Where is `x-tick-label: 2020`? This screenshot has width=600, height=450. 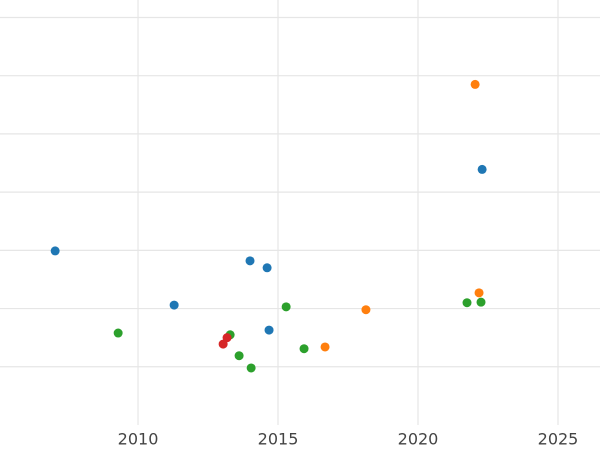
x-tick-label: 2020 is located at coordinates (418, 439).